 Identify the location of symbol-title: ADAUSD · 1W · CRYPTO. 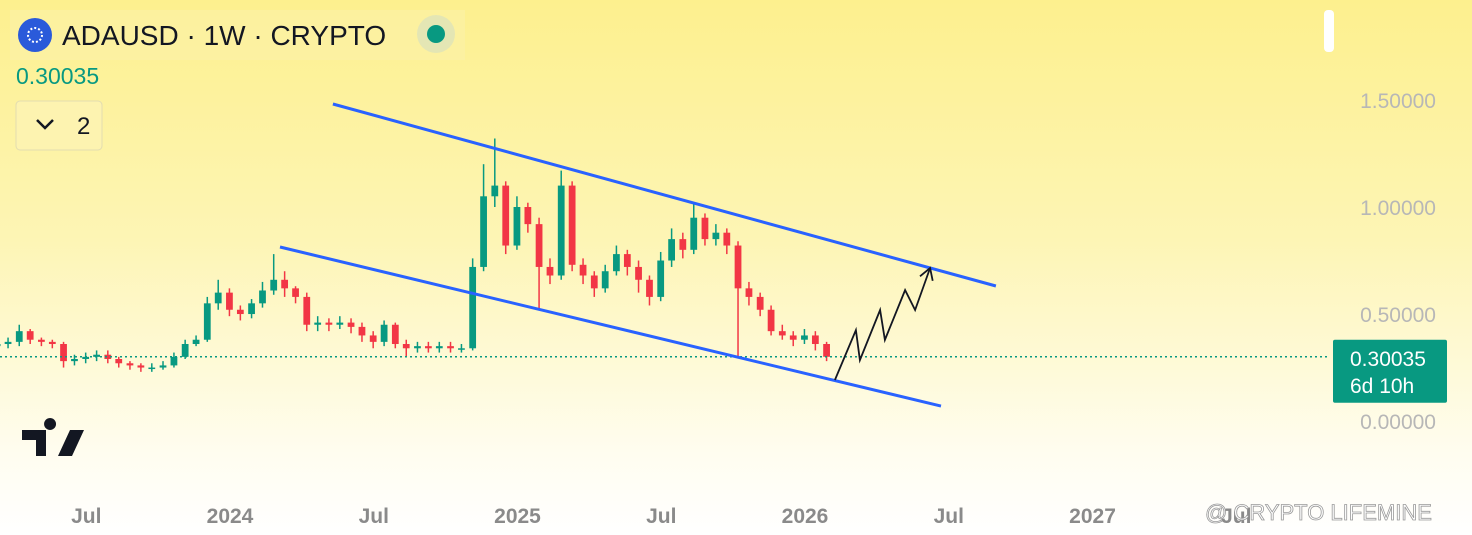
(224, 35).